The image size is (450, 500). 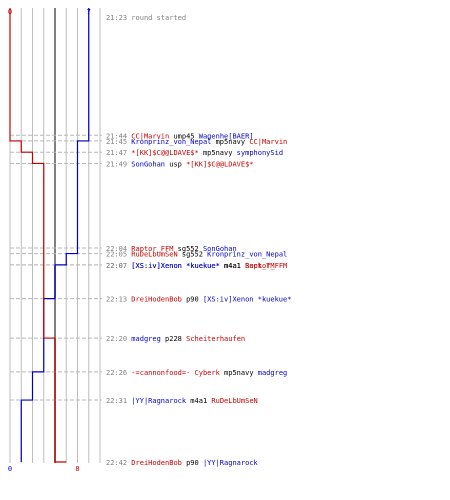 What do you see at coordinates (184, 136) in the screenshot?
I see `event-weapon: ump45` at bounding box center [184, 136].